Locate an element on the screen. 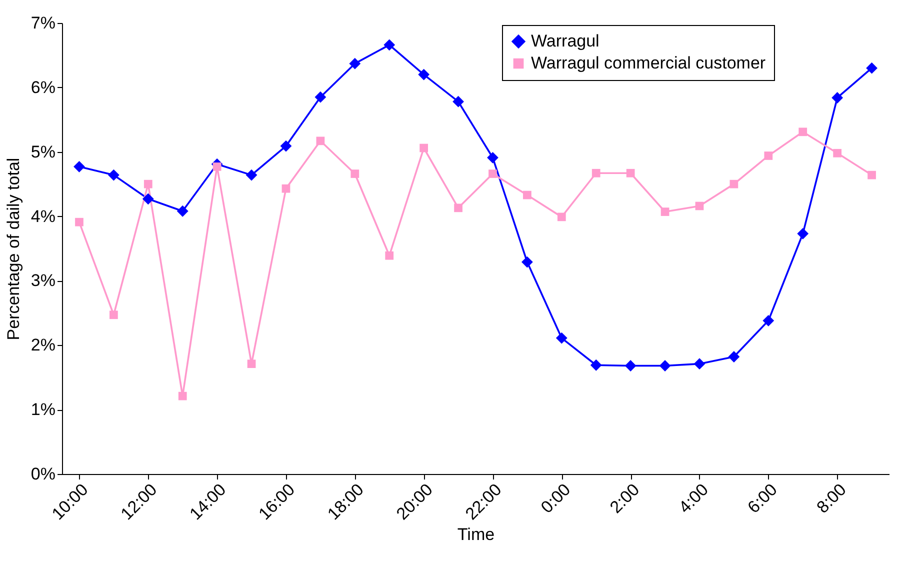 This screenshot has width=912, height=573. x-tick-label: 0:00 is located at coordinates (555, 498).